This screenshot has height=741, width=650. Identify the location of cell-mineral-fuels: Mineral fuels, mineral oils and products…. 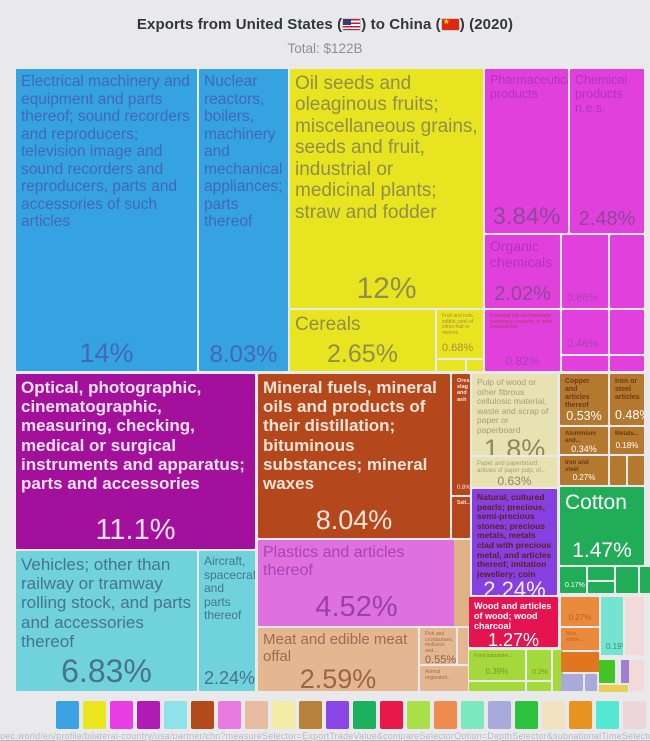
(354, 456).